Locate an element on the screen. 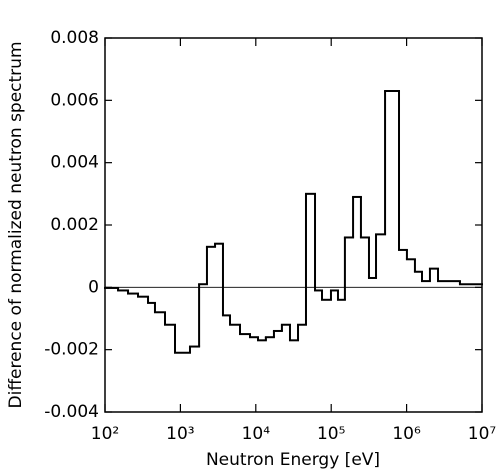  y-tick-label: -0.004 is located at coordinates (71, 412).